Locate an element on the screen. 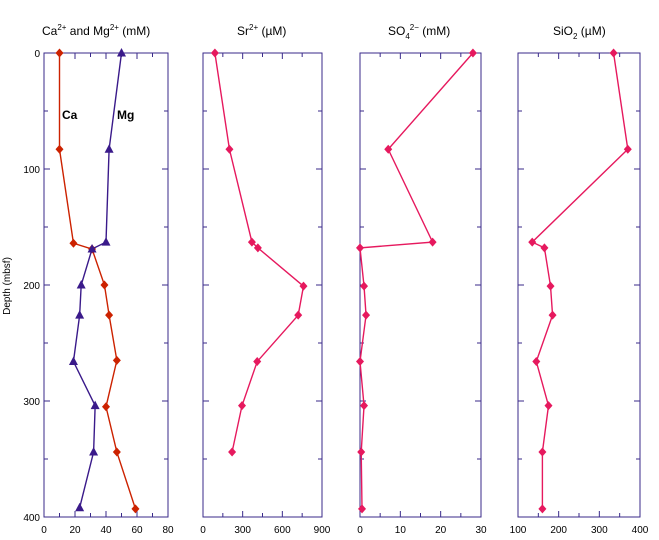  panel-title: SiO2 (µM) is located at coordinates (579, 32).